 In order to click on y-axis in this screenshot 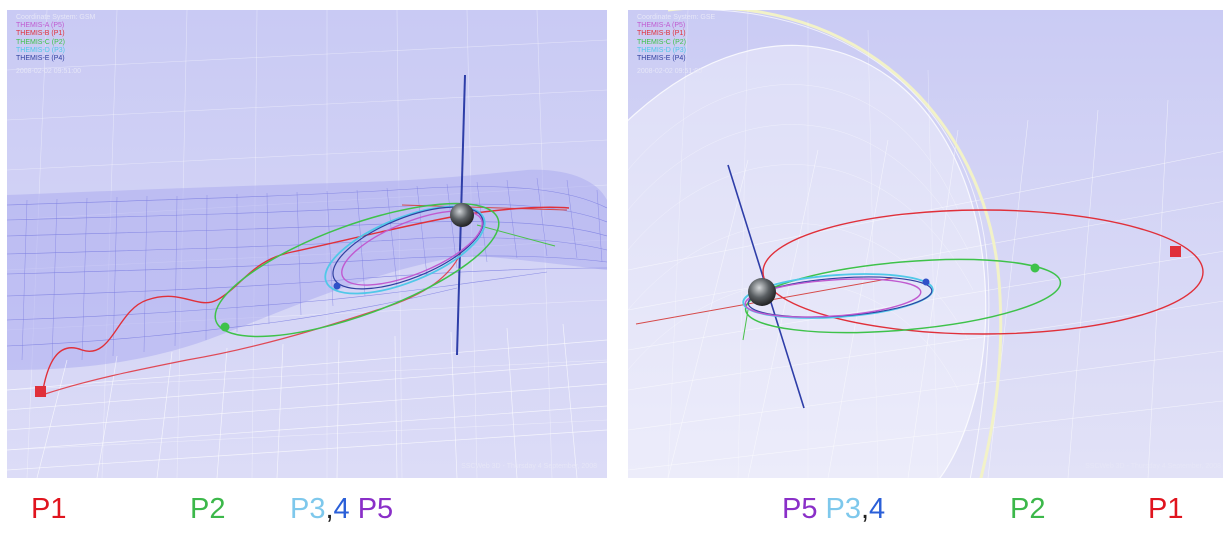, I will do `click(516, 235)`.